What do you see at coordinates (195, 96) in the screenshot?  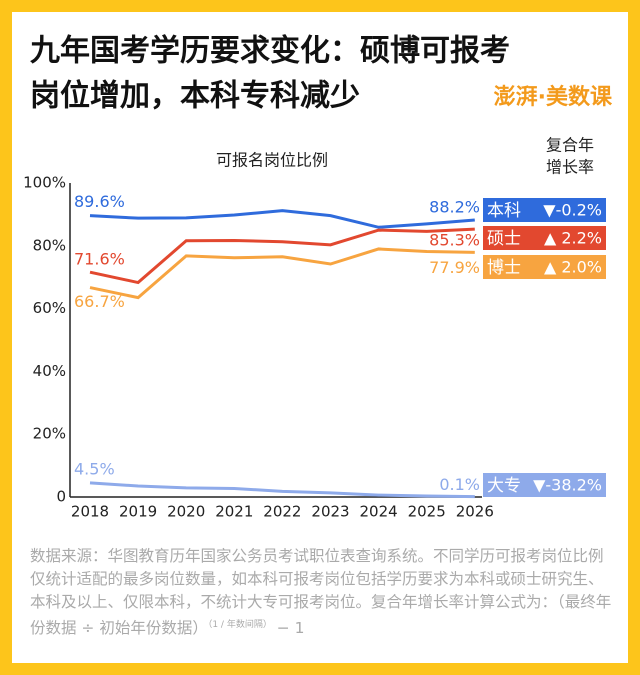 I see `title-line: 岗位增加，本科专科减少` at bounding box center [195, 96].